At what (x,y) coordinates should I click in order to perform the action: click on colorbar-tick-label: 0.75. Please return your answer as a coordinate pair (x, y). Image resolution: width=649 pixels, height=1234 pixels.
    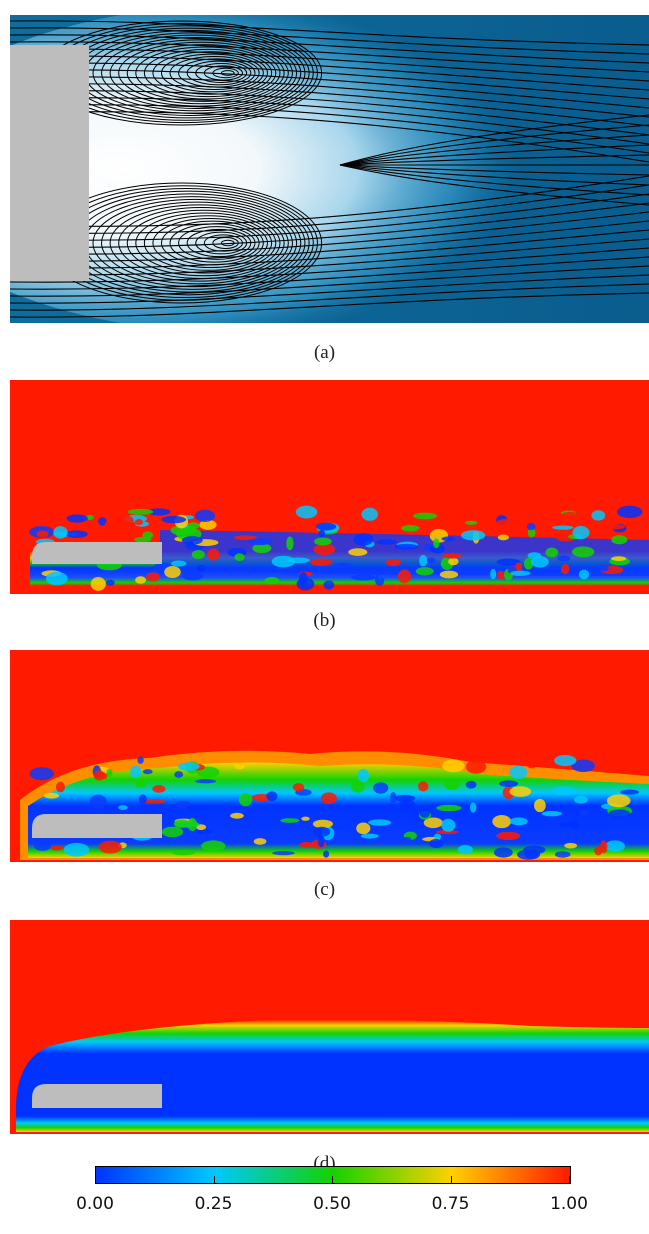
    Looking at the image, I should click on (450, 1204).